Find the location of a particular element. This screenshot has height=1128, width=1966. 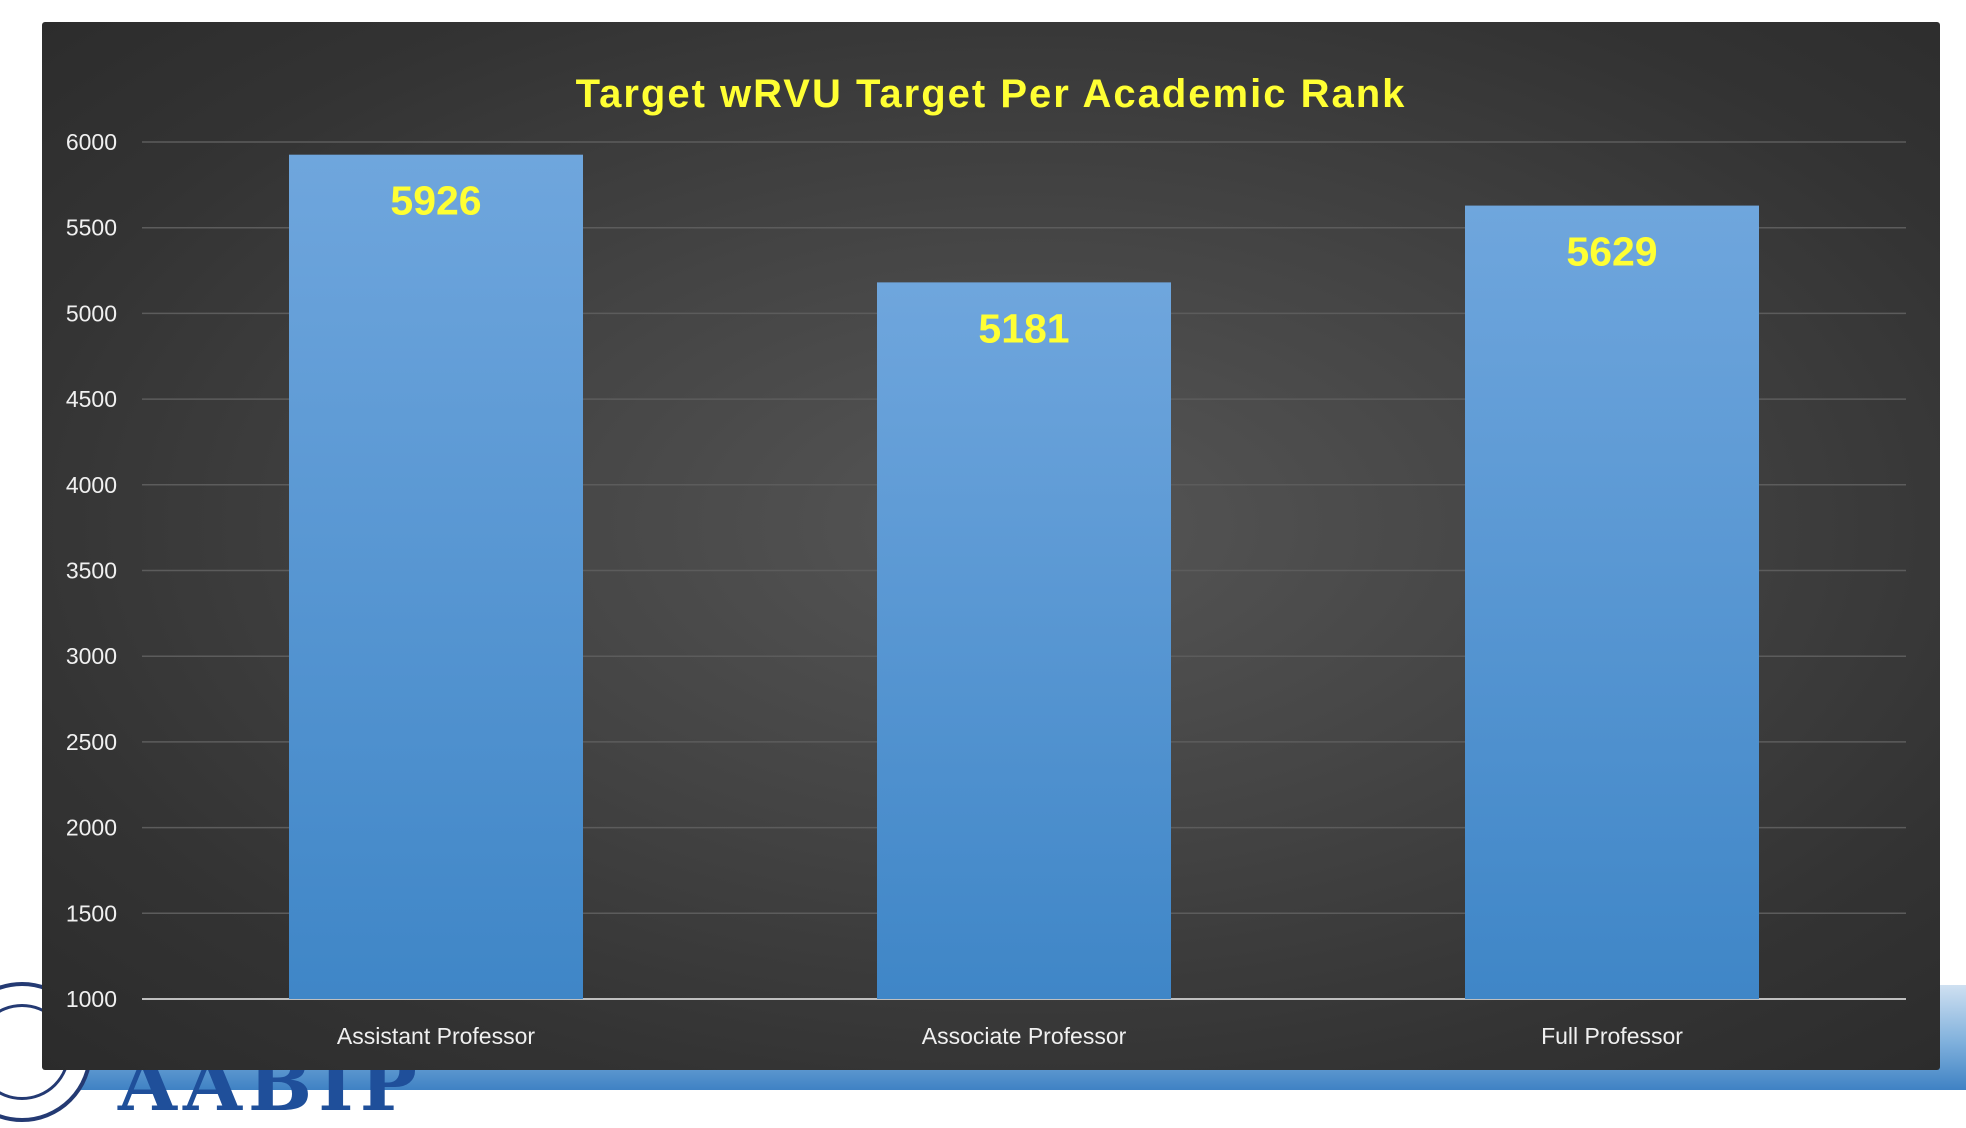

y-tick-label: 1000 is located at coordinates (91, 999).